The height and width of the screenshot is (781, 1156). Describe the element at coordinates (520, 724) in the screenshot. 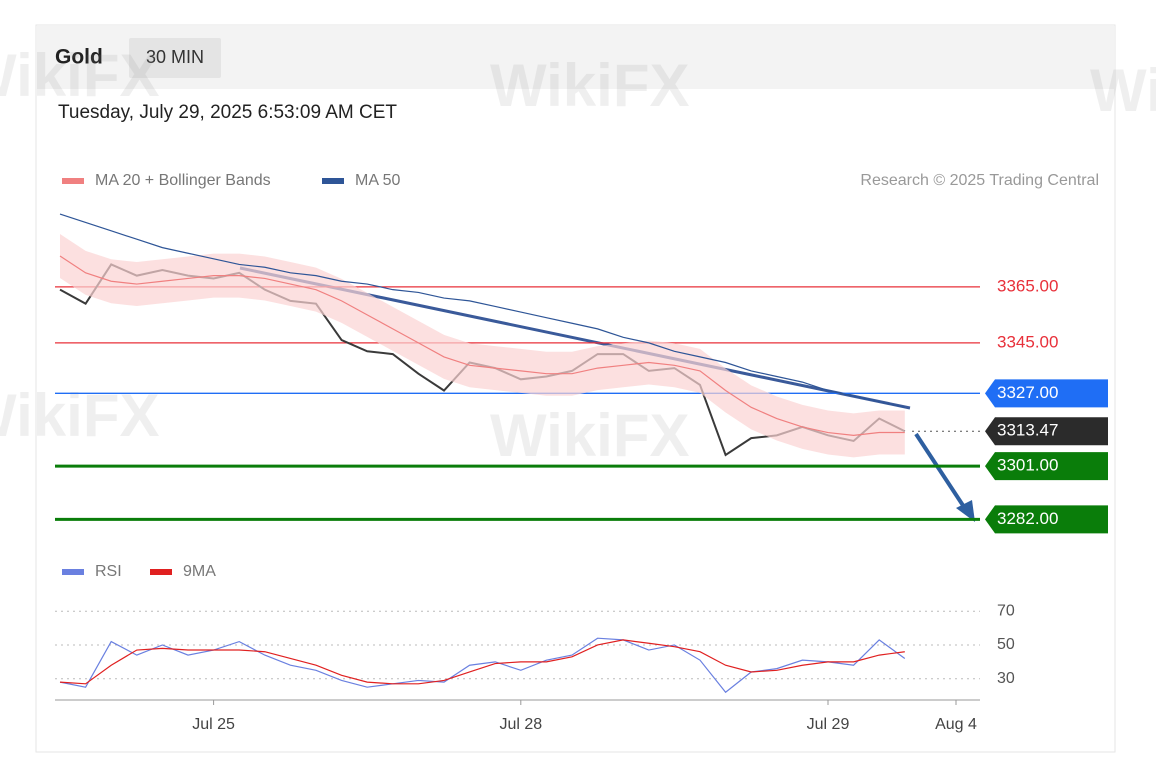

I see `x-tick-label: Jul 28` at that location.